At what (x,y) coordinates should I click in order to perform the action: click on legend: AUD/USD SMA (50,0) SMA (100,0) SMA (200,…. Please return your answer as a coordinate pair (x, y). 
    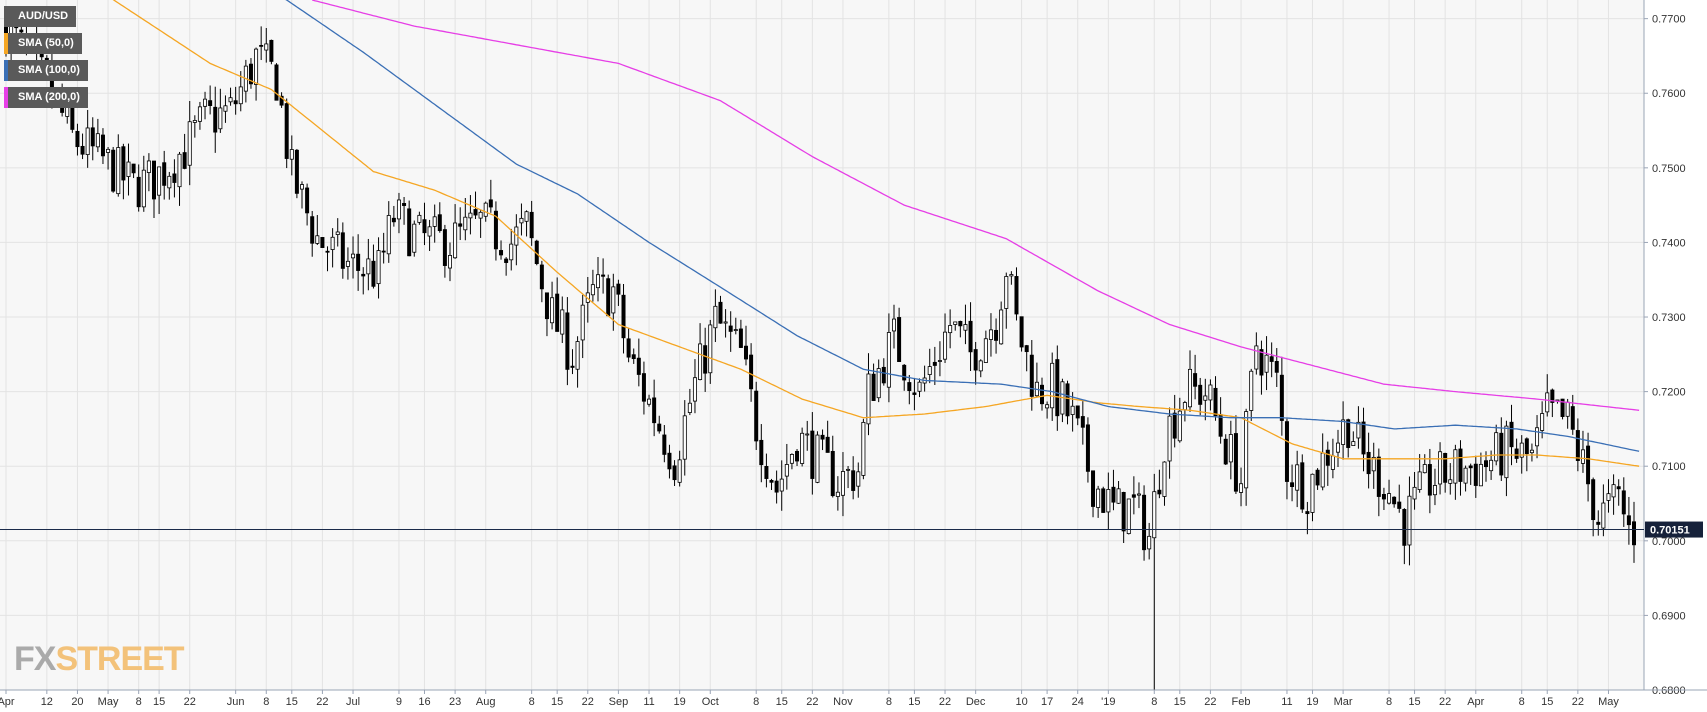
    Looking at the image, I should click on (46, 60).